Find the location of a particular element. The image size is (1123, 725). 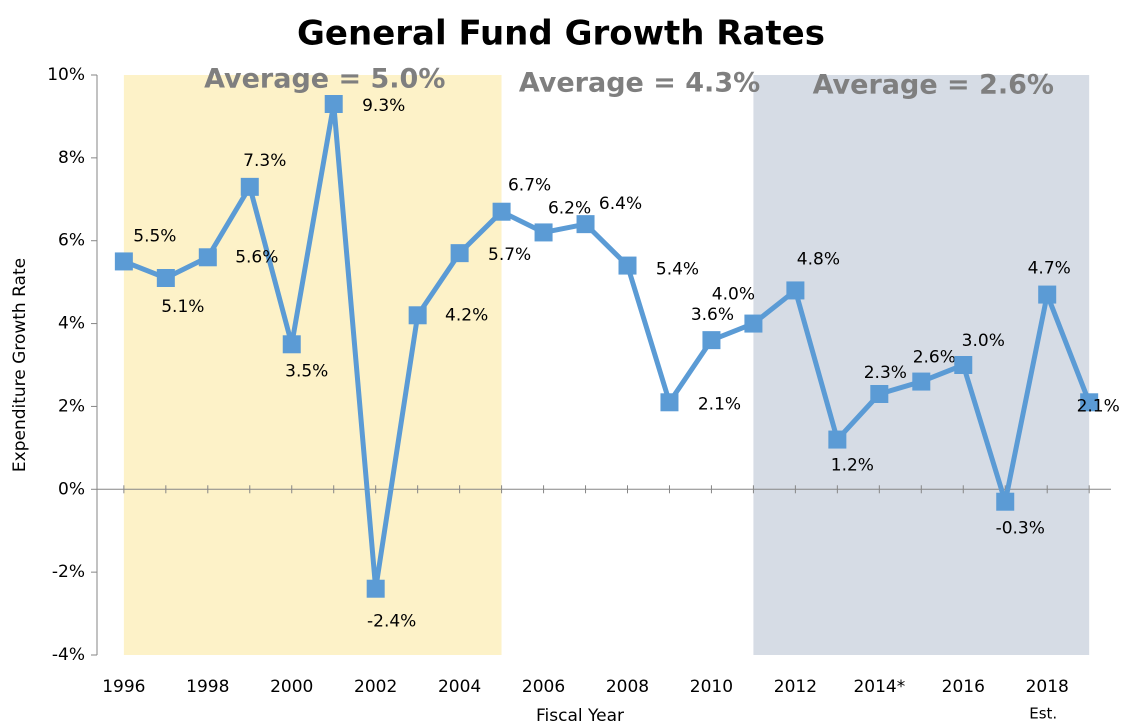

x-tick-label: 2012 is located at coordinates (795, 687).